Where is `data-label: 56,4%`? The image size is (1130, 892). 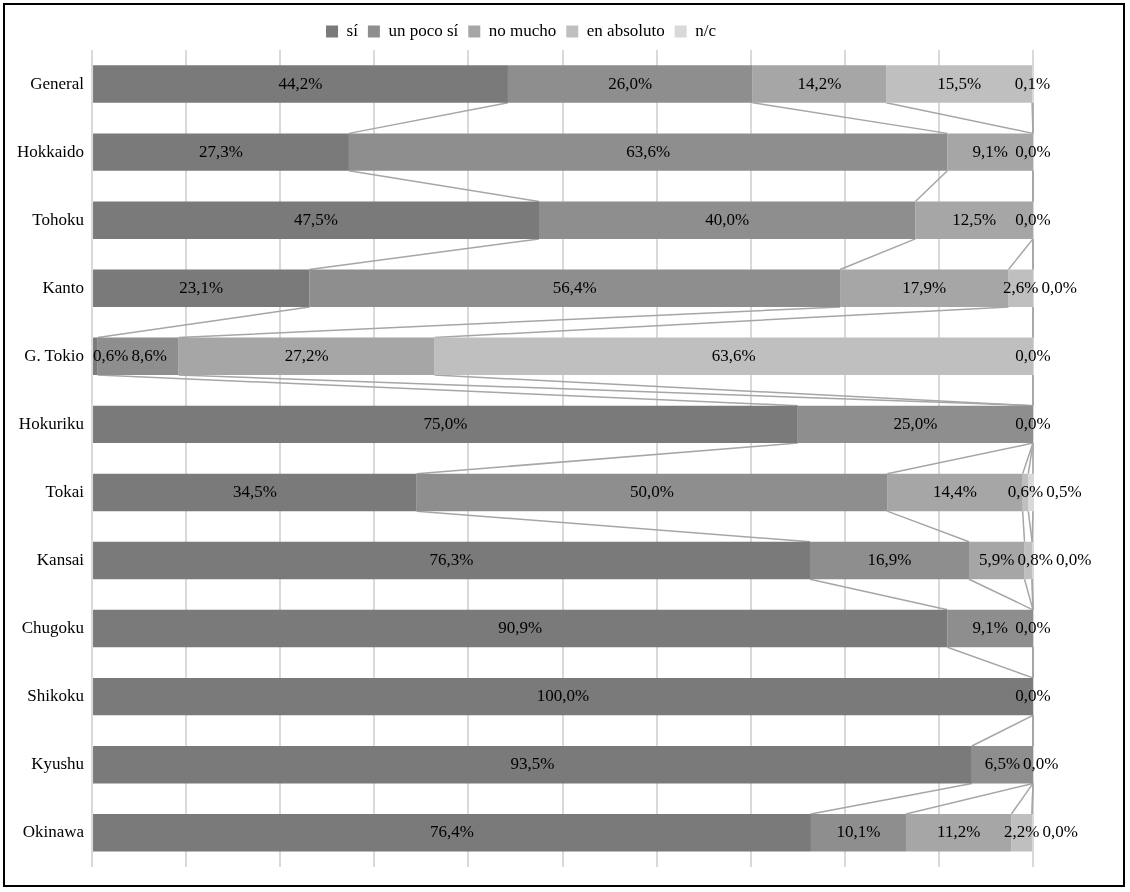
data-label: 56,4% is located at coordinates (574, 287).